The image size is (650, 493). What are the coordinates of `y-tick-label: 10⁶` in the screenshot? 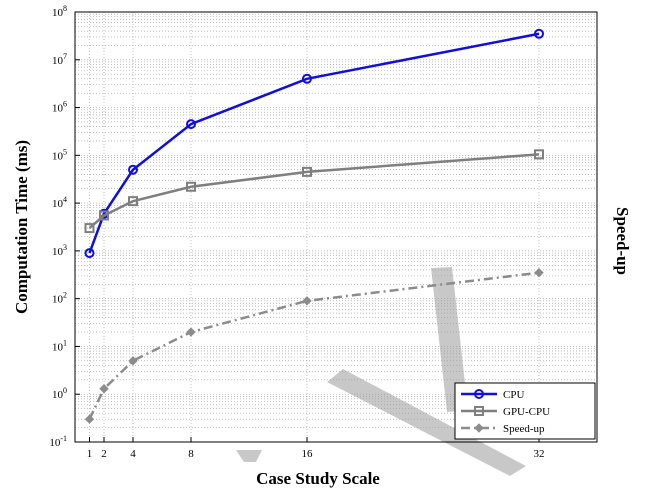 It's located at (59, 107).